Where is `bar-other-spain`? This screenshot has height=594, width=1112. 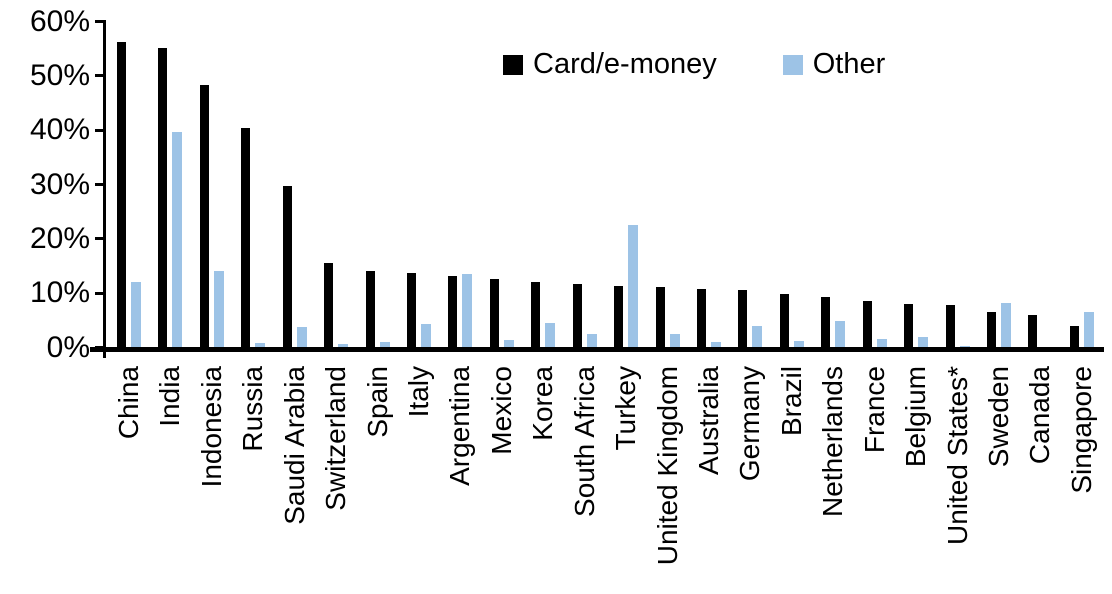
bar-other-spain is located at coordinates (384, 345).